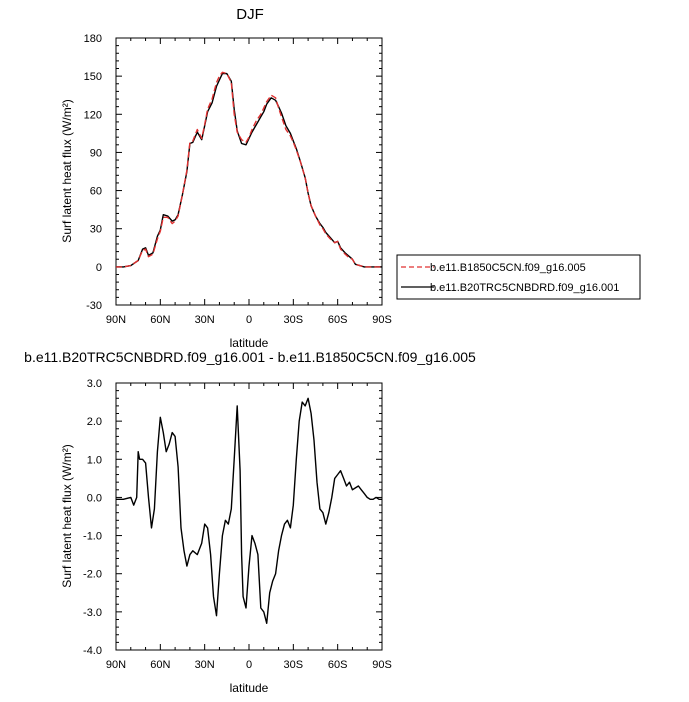  Describe the element at coordinates (93, 77) in the screenshot. I see `top-y-tick-label: 150` at that location.